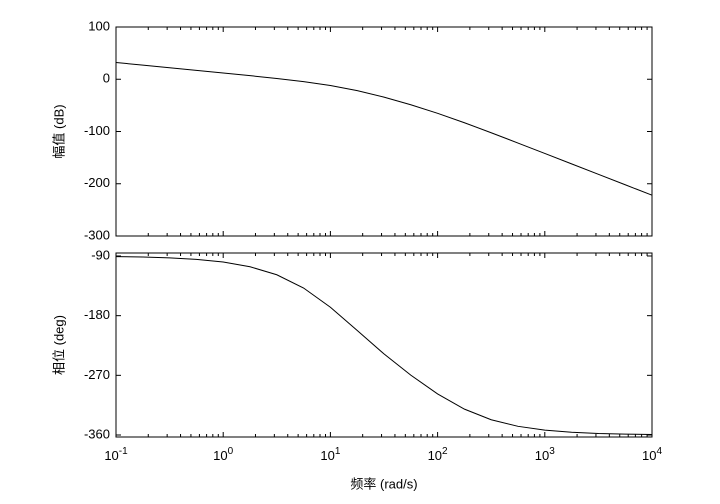 Image resolution: width=720 pixels, height=504 pixels. Describe the element at coordinates (99, 25) in the screenshot. I see `y-tick-label: 100` at that location.